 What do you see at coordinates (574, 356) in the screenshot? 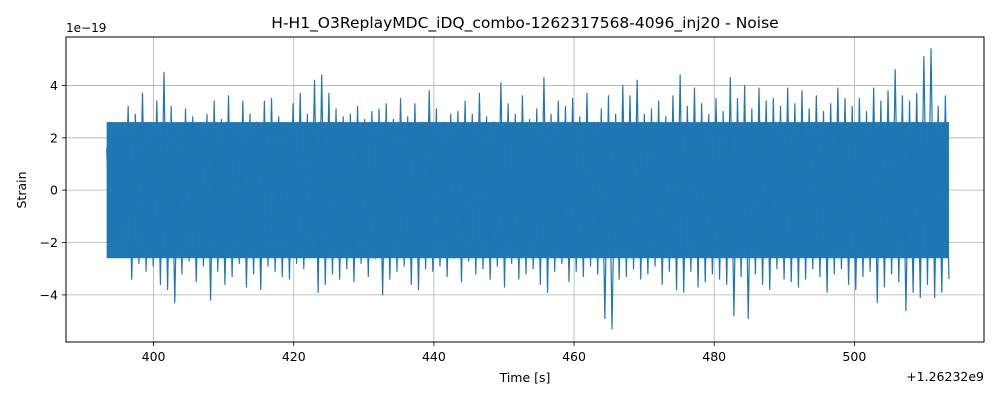
I see `x-tick-label: 460` at bounding box center [574, 356].